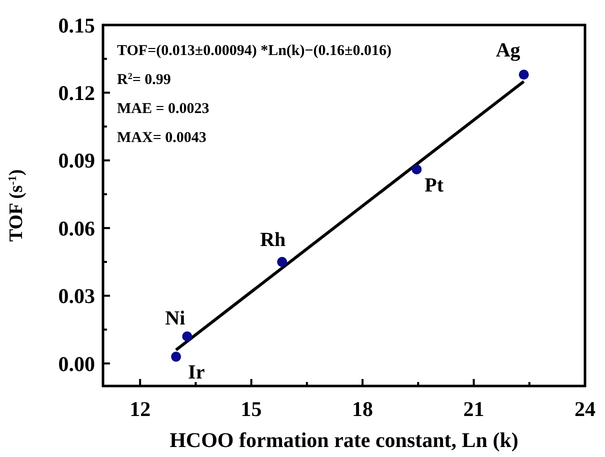 This screenshot has height=457, width=605. Describe the element at coordinates (434, 185) in the screenshot. I see `annotation: Pt` at that location.